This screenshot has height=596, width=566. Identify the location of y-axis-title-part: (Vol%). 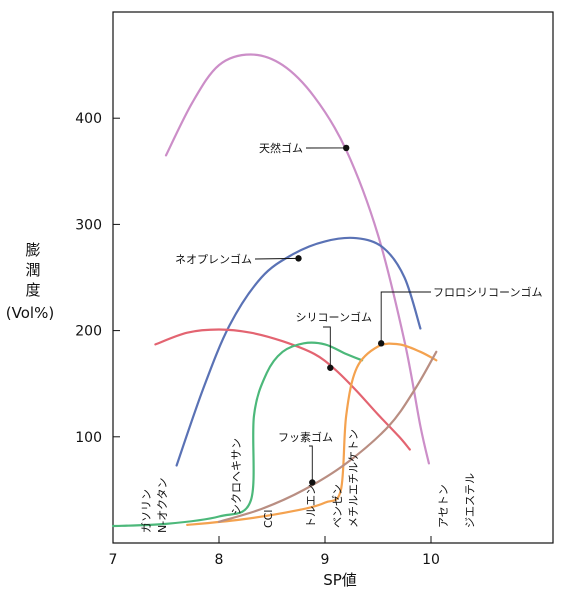
(30, 313).